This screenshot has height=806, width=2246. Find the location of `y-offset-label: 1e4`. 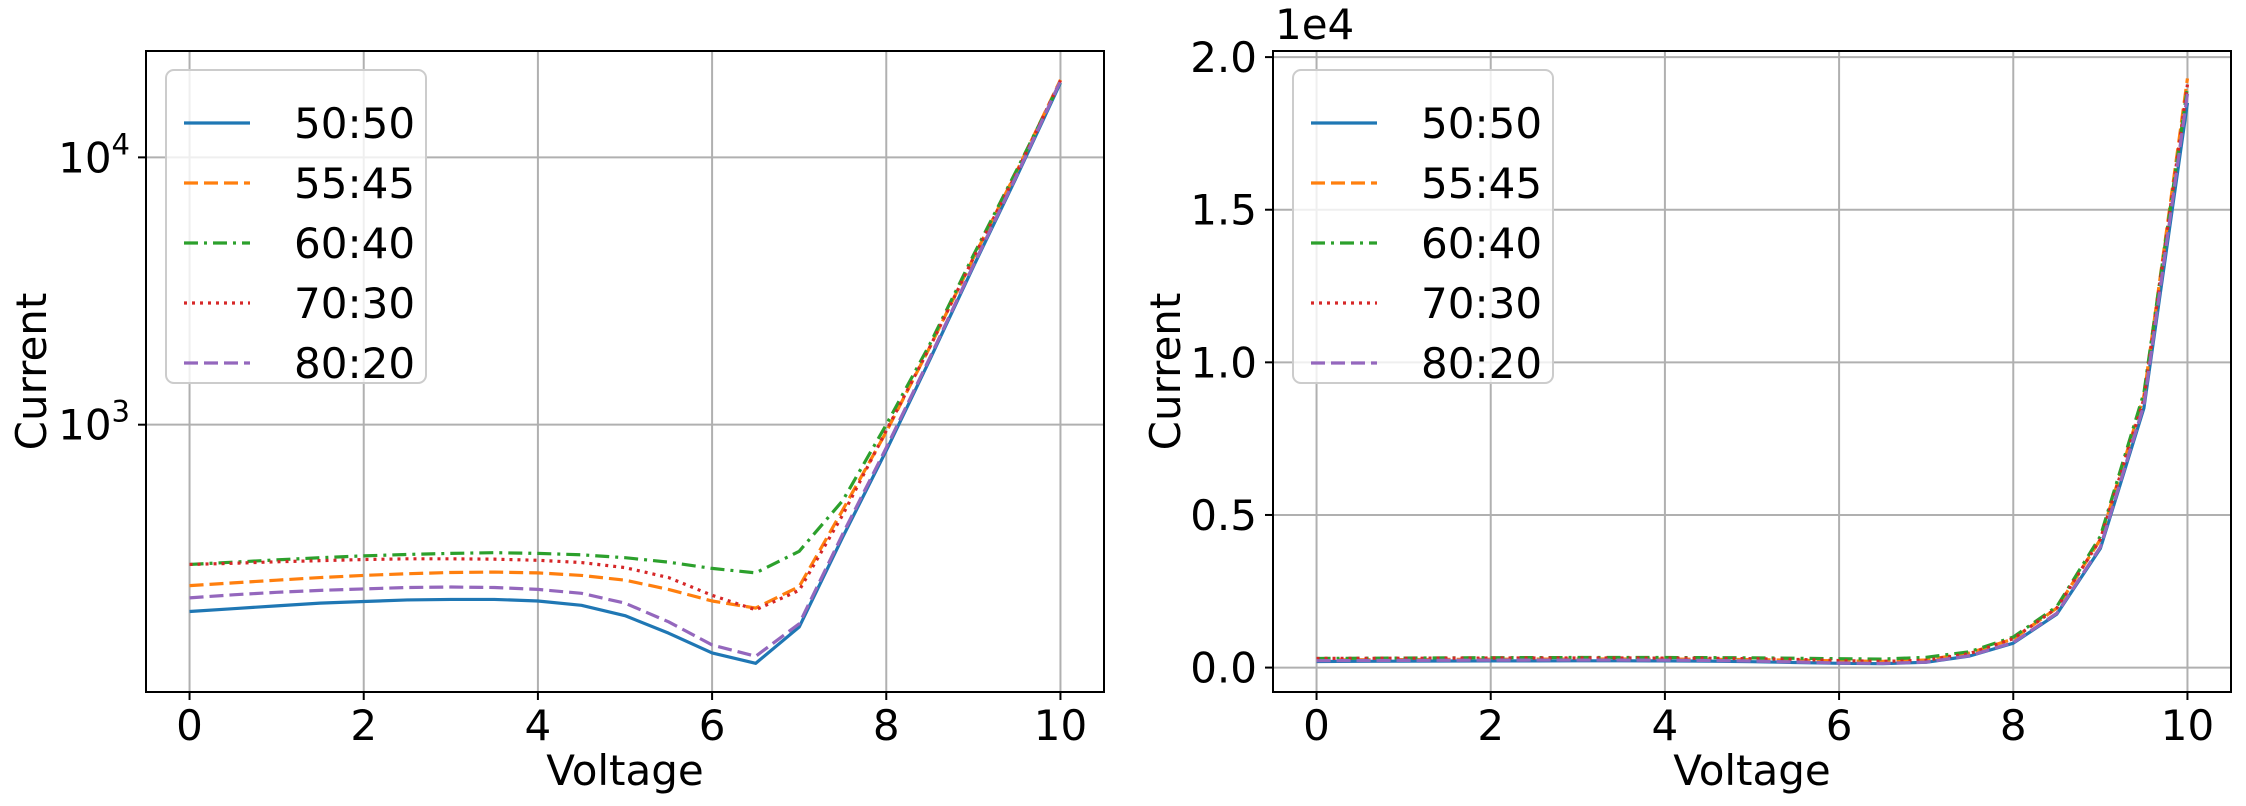

y-offset-label: 1e4 is located at coordinates (1314, 24).